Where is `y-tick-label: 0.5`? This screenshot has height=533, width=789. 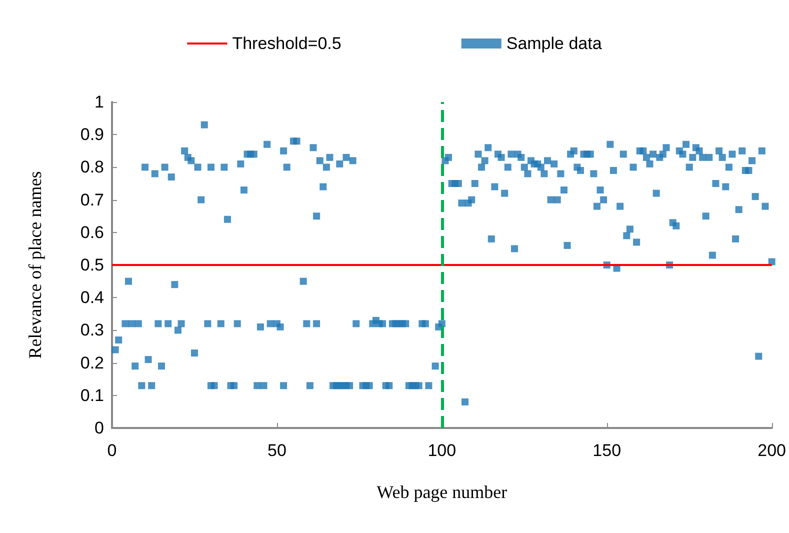
y-tick-label: 0.5 is located at coordinates (92, 265).